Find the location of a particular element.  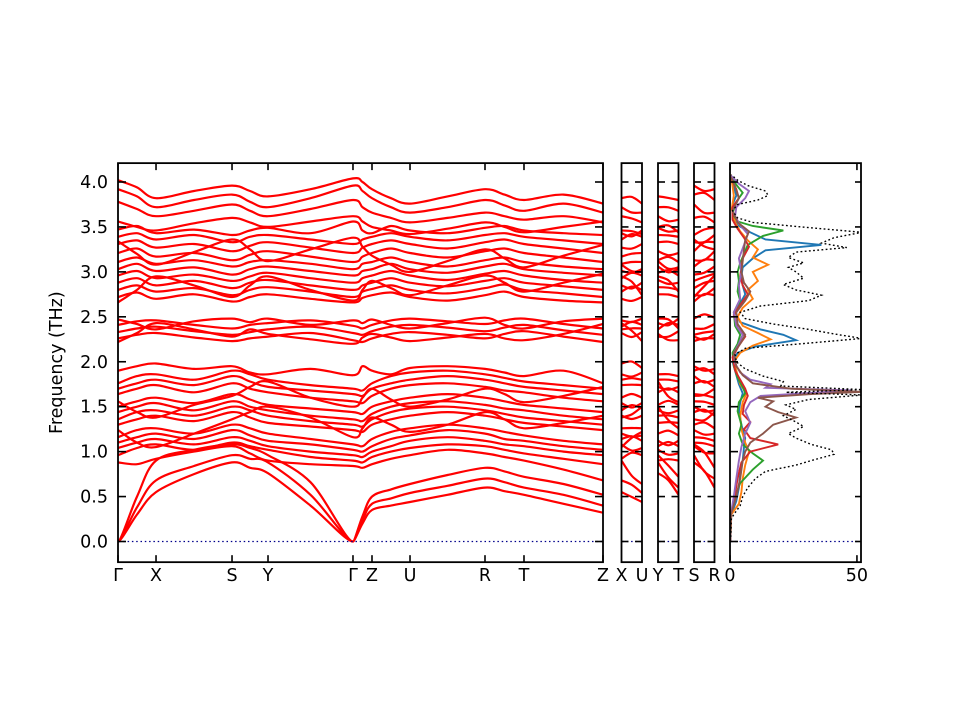

dos-curves is located at coordinates (795, 358).